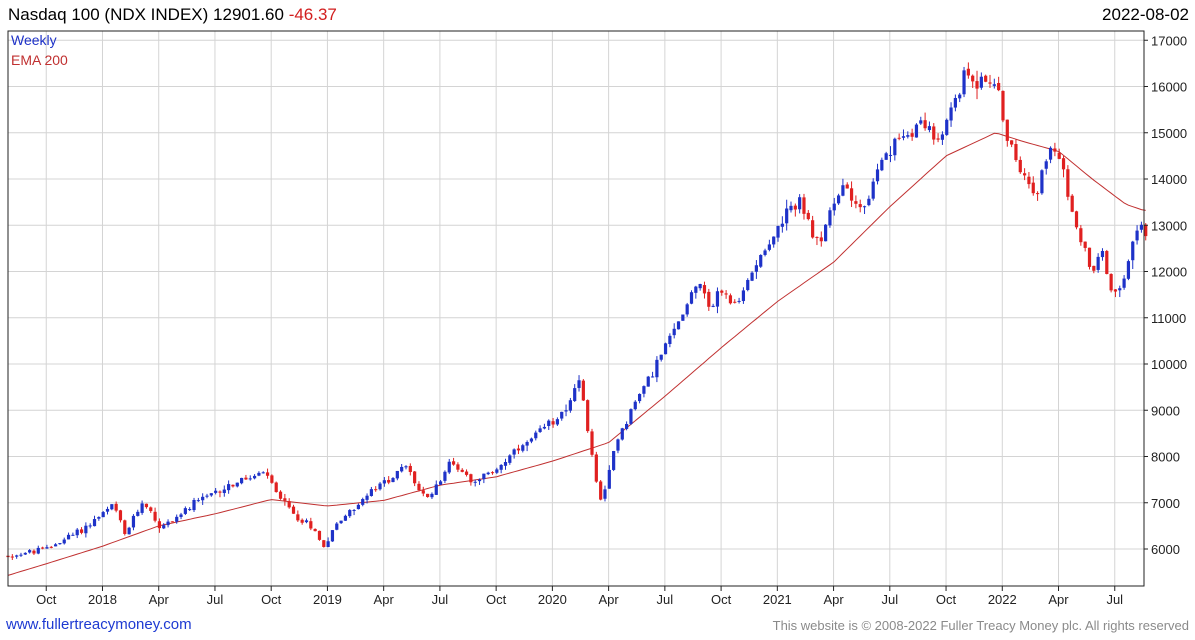 The height and width of the screenshot is (640, 1195). What do you see at coordinates (1169, 40) in the screenshot?
I see `y-tick-label: 17000` at bounding box center [1169, 40].